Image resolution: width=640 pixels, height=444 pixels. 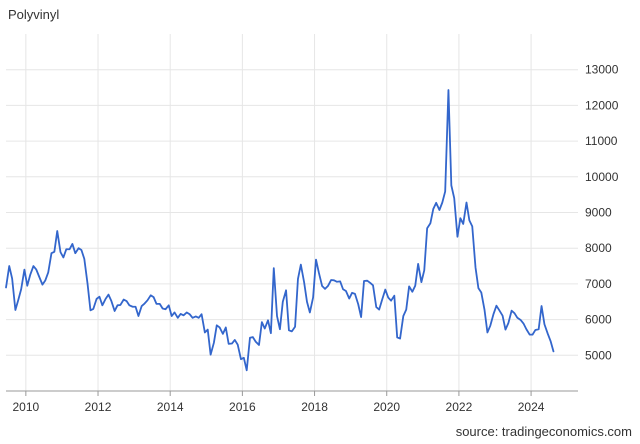 What do you see at coordinates (602, 177) in the screenshot?
I see `y-tick-label: 10000` at bounding box center [602, 177].